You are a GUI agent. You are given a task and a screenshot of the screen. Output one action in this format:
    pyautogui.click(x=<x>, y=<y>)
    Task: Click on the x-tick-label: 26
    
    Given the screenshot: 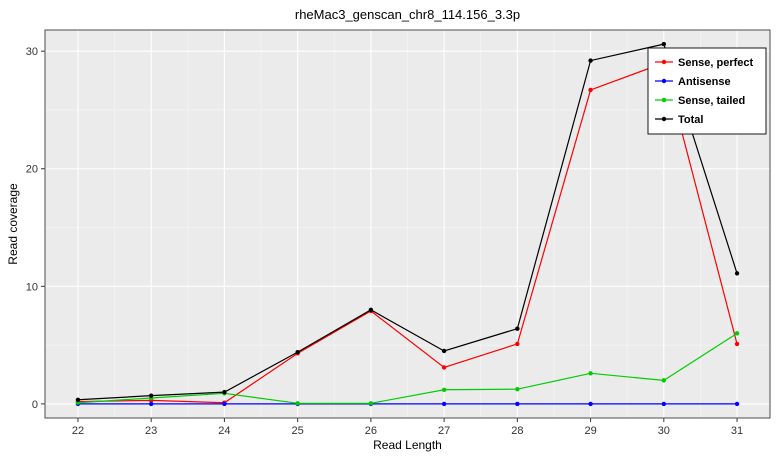 What is the action you would take?
    pyautogui.click(x=371, y=431)
    